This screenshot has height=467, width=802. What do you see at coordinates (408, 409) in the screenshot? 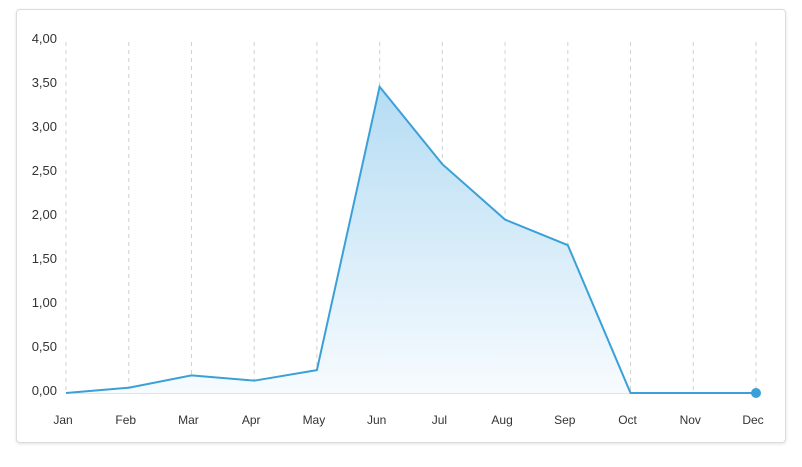
I see `x-axis: Jan Feb Mar Apr May Jun Jul Aug Sep Oct Nov Dec` at bounding box center [408, 409].